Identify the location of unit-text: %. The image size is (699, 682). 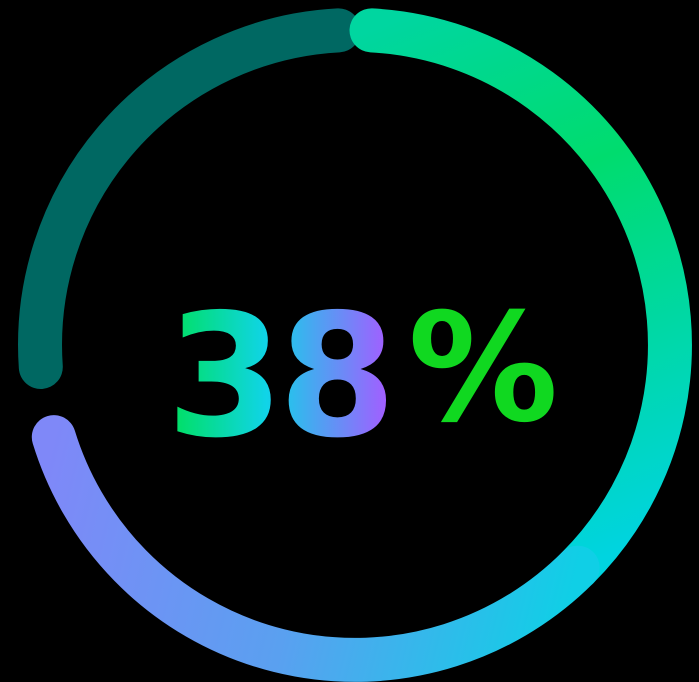
(483, 369).